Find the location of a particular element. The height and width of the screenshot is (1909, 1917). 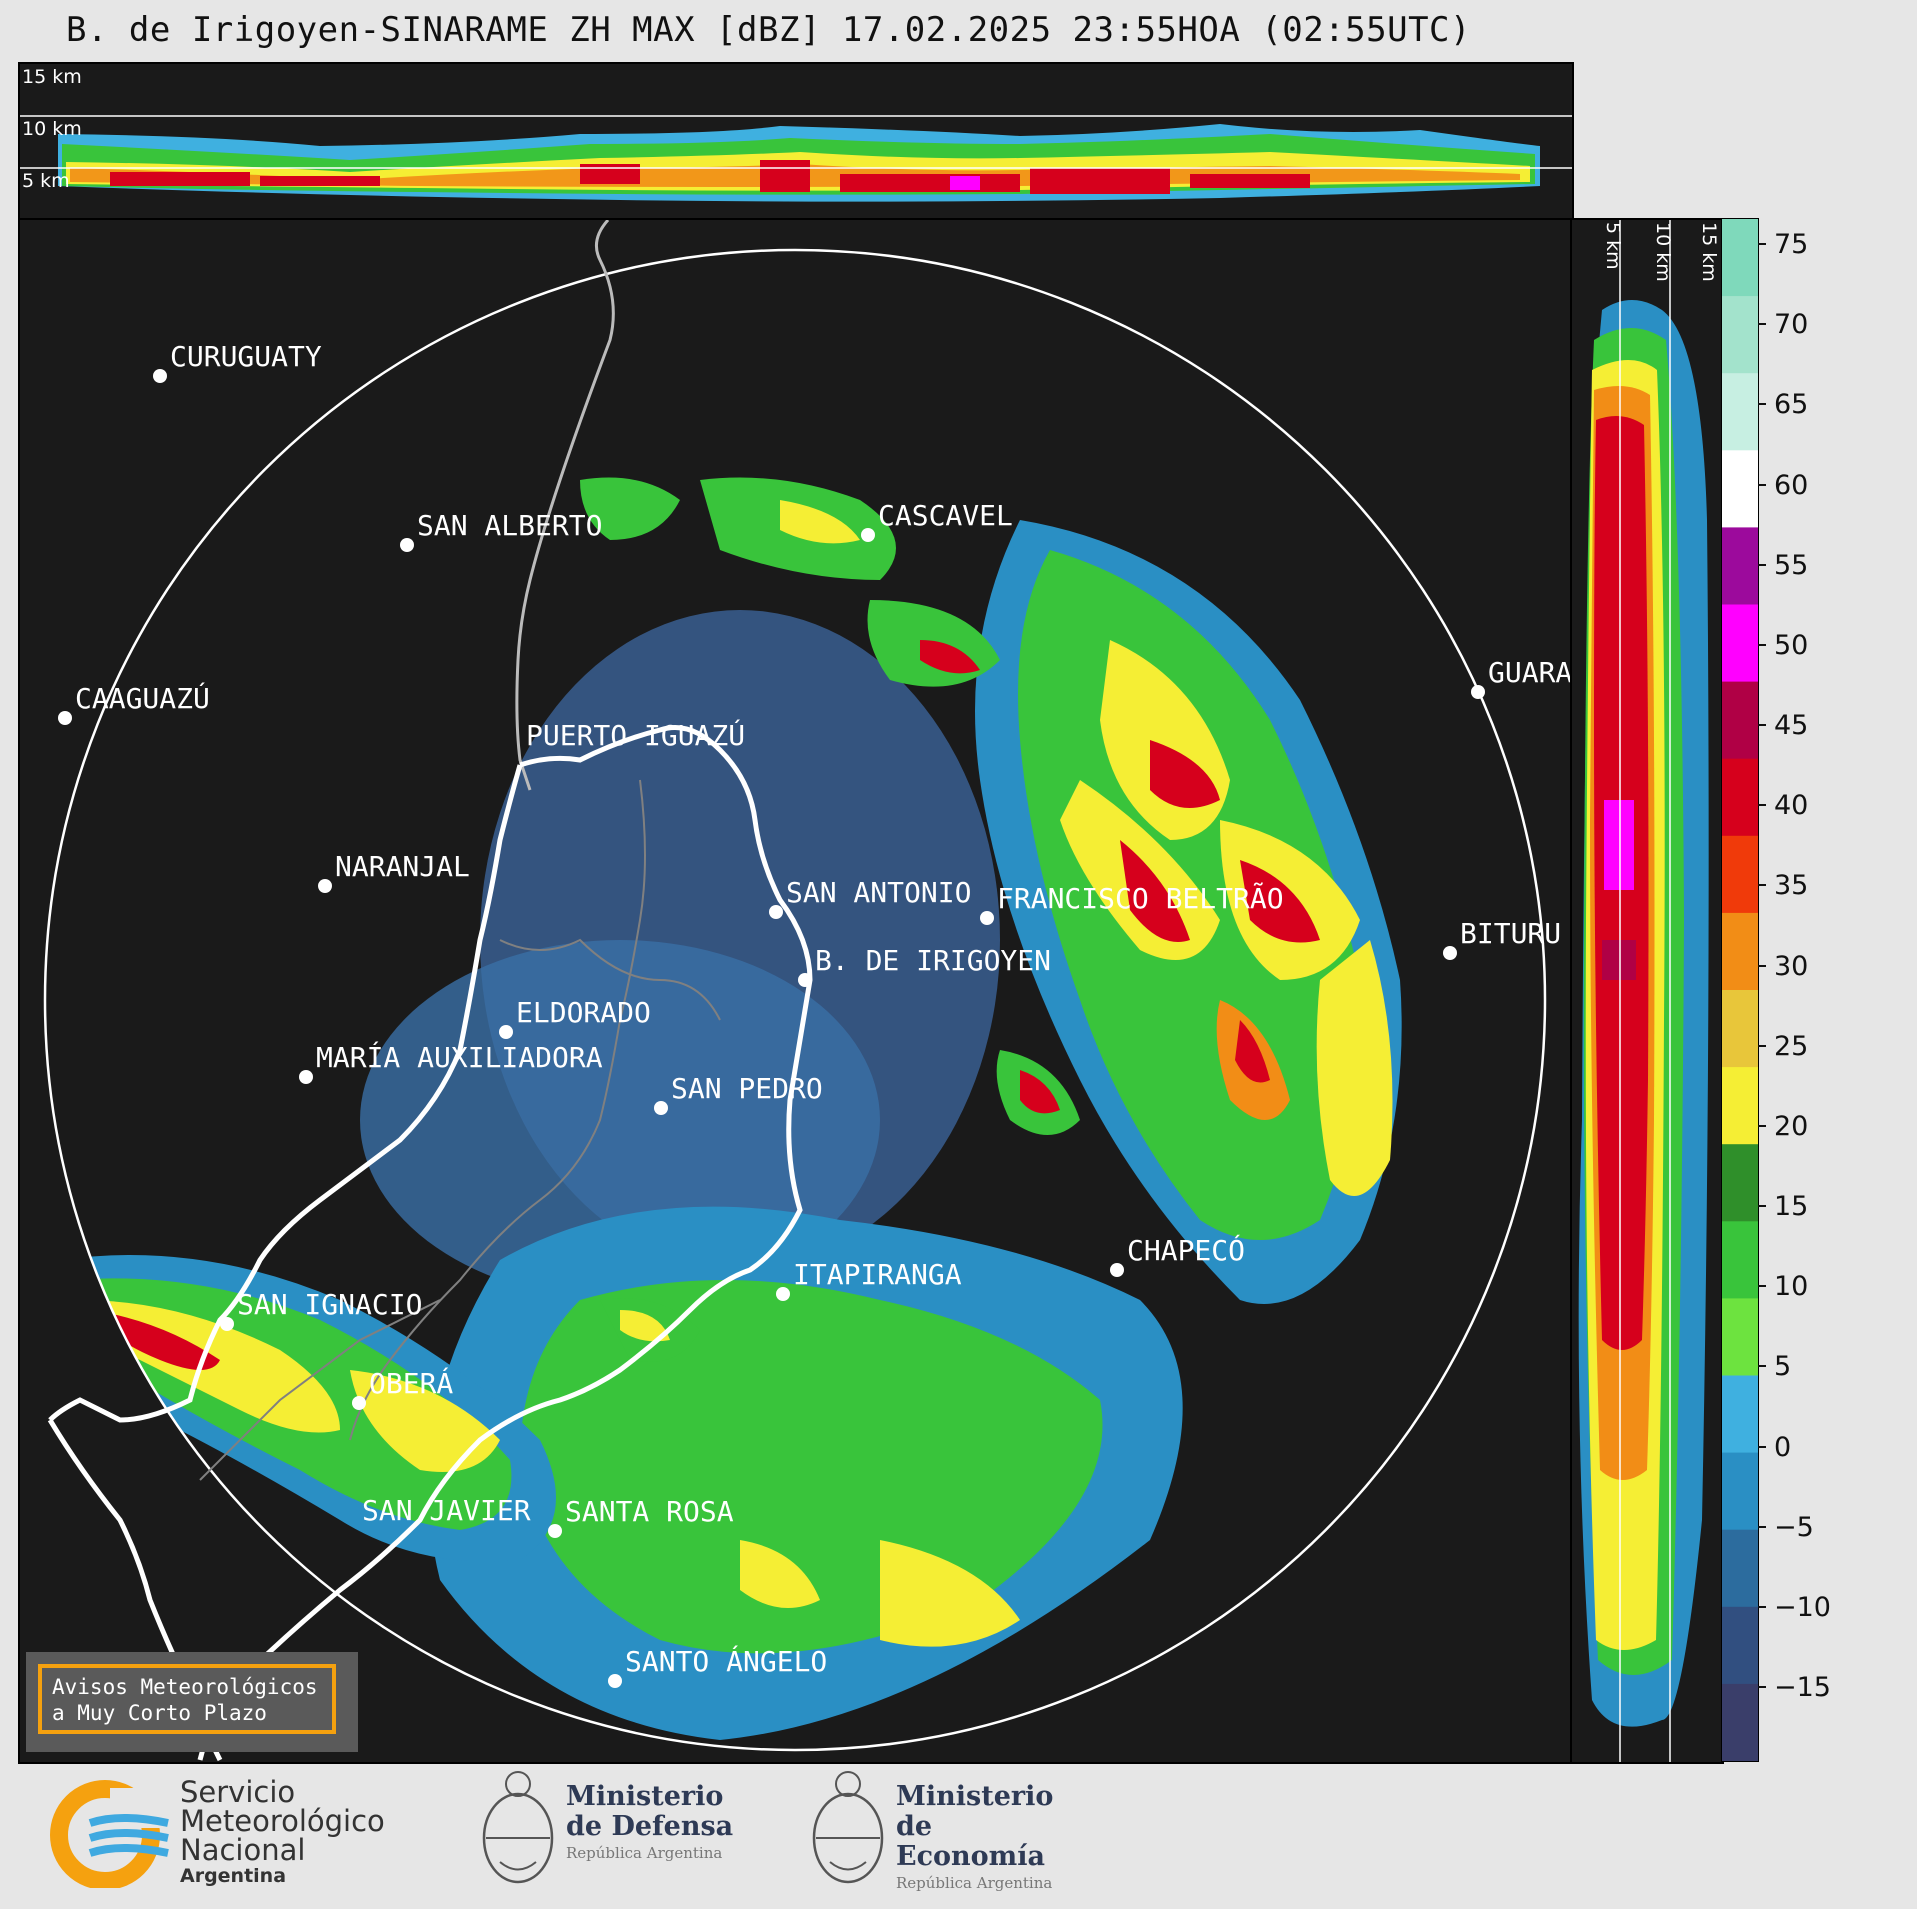

colorbar-tick-label: 70 is located at coordinates (1791, 325).